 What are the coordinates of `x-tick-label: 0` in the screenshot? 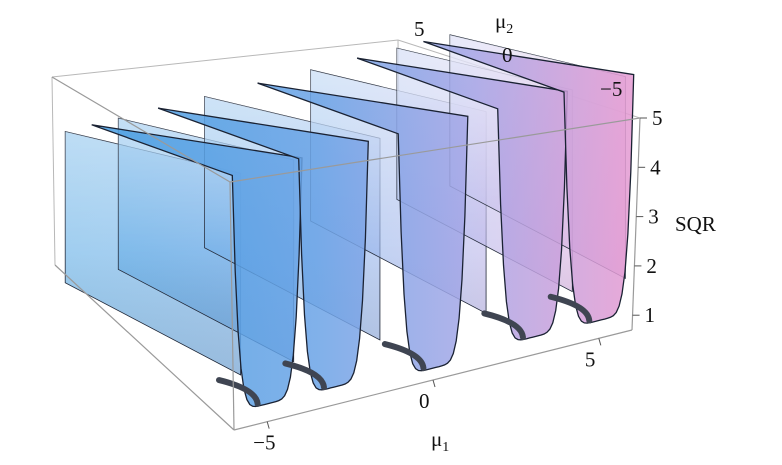 It's located at (424, 401).